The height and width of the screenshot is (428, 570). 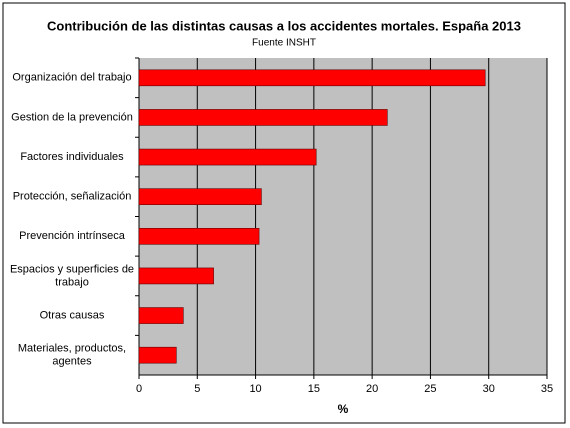 What do you see at coordinates (139, 389) in the screenshot?
I see `x-tick-label: 0` at bounding box center [139, 389].